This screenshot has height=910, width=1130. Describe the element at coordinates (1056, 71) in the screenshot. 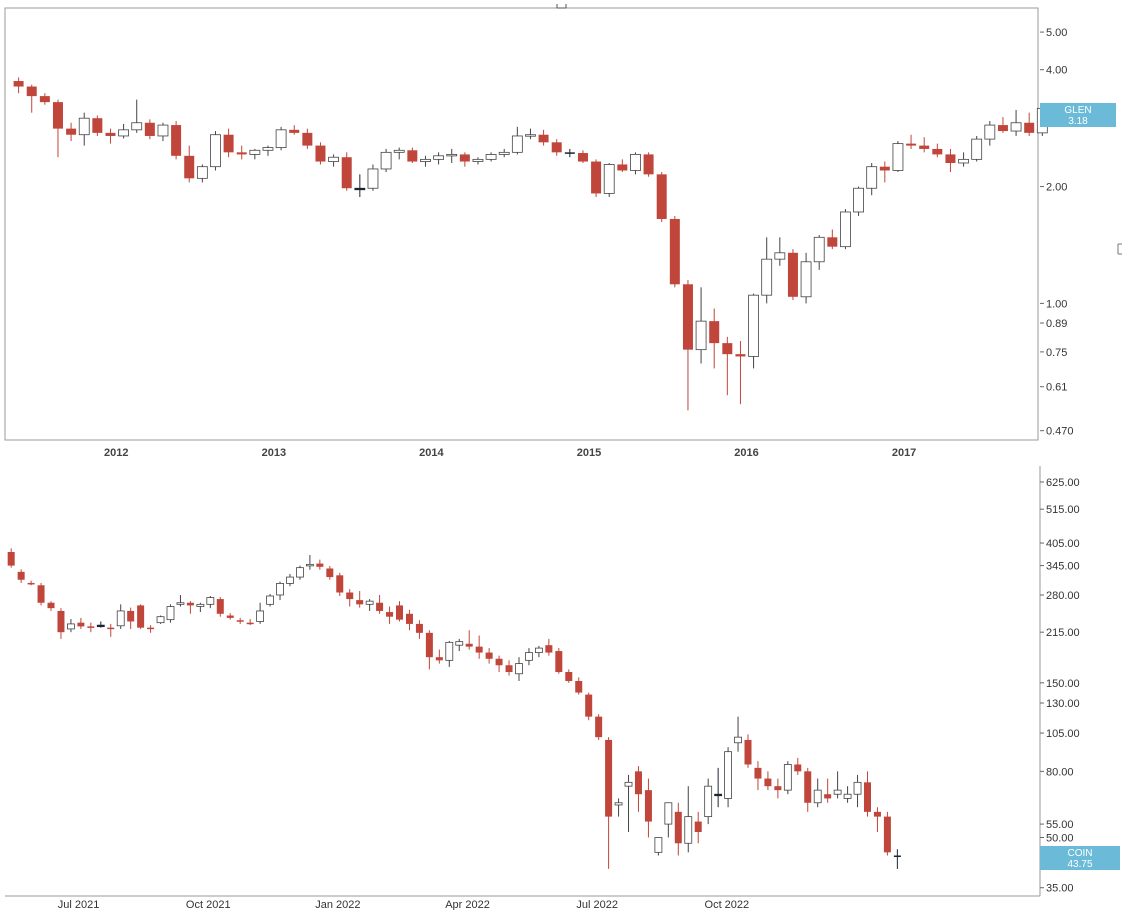

I see `glen-y-tick-label: 4.00` at that location.